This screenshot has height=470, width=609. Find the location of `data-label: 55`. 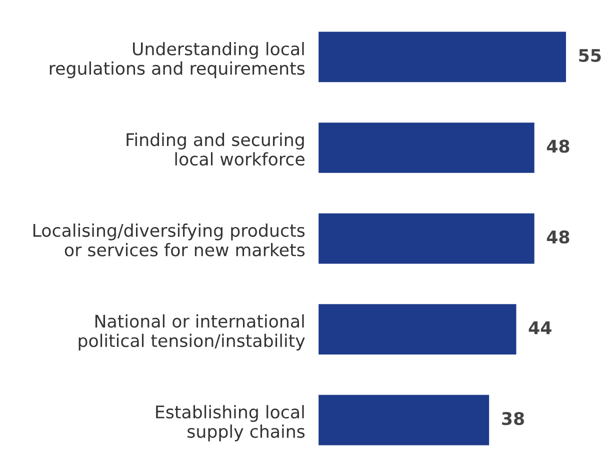

data-label: 55 is located at coordinates (590, 55).